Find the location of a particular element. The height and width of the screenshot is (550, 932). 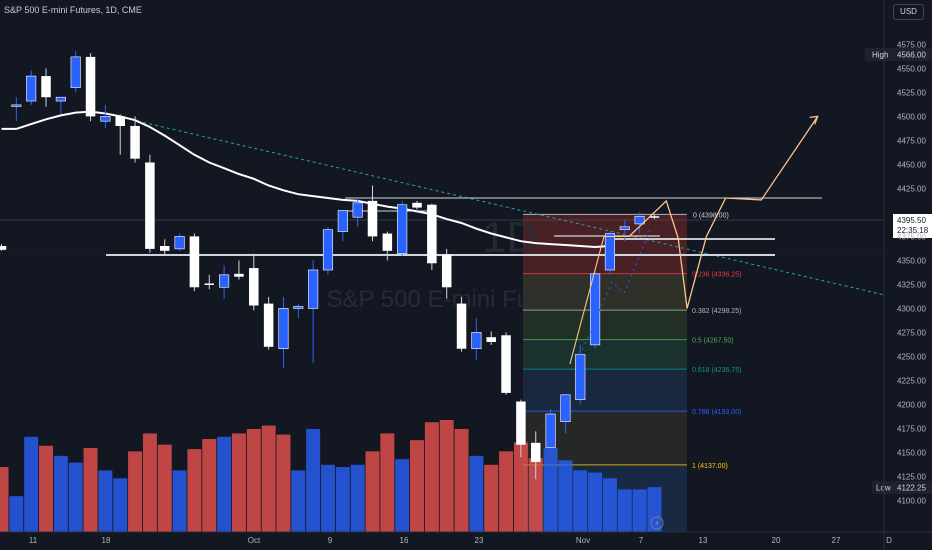

price-tick: 4200.00 is located at coordinates (911, 404).